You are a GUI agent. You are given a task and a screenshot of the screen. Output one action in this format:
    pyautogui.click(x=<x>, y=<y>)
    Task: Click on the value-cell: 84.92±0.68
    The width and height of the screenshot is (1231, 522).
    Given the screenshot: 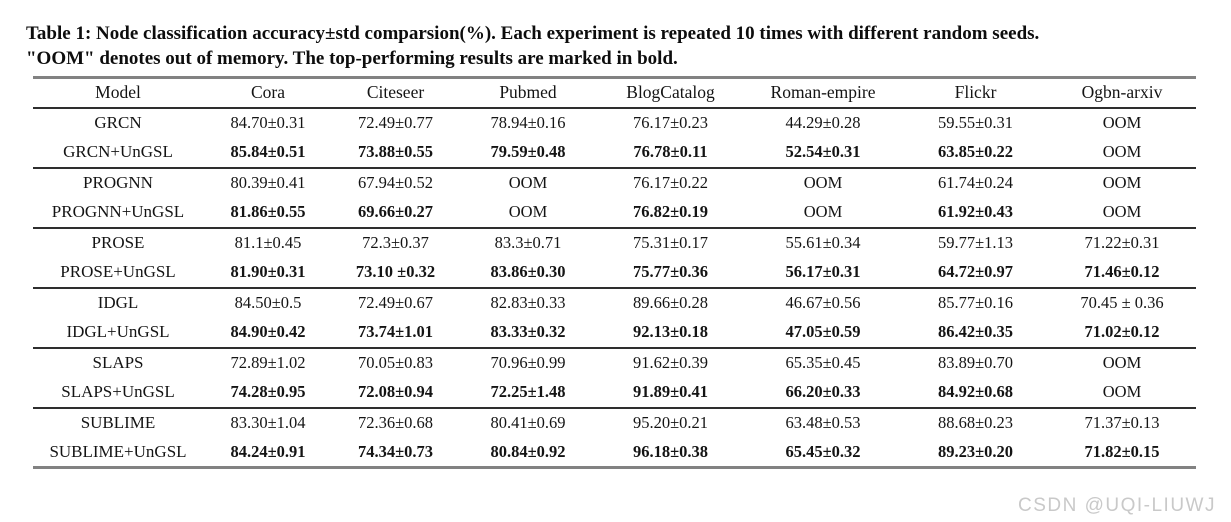 What is the action you would take?
    pyautogui.click(x=975, y=391)
    